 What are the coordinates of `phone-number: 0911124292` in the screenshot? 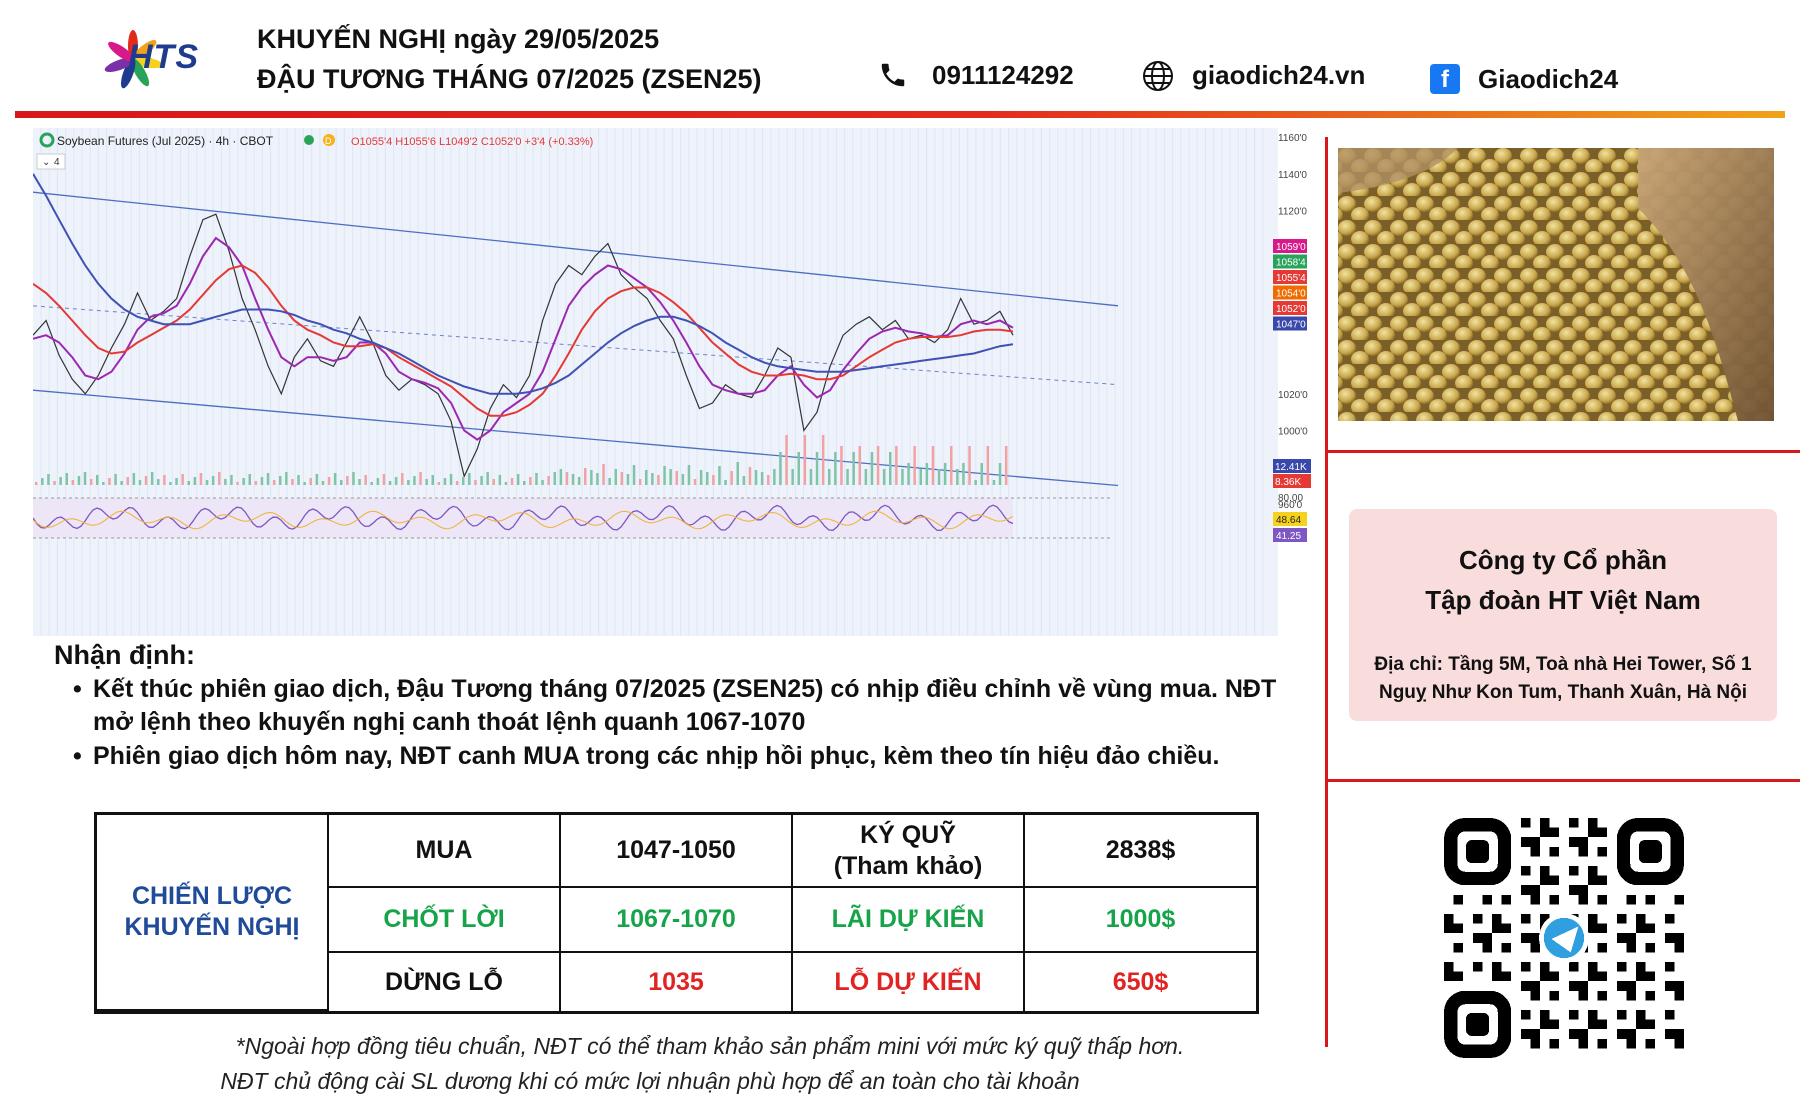 It's located at (1003, 75).